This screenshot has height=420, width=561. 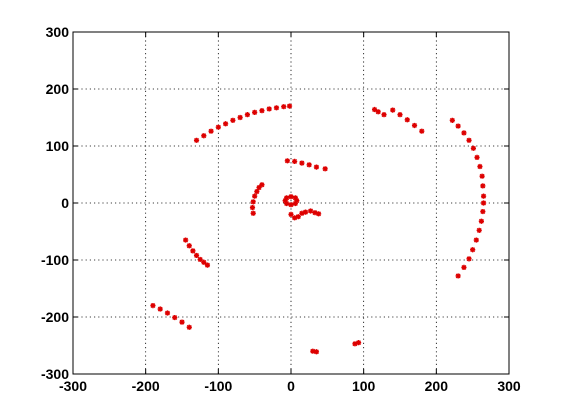 What do you see at coordinates (55, 317) in the screenshot?
I see `y-tick-label: -200` at bounding box center [55, 317].